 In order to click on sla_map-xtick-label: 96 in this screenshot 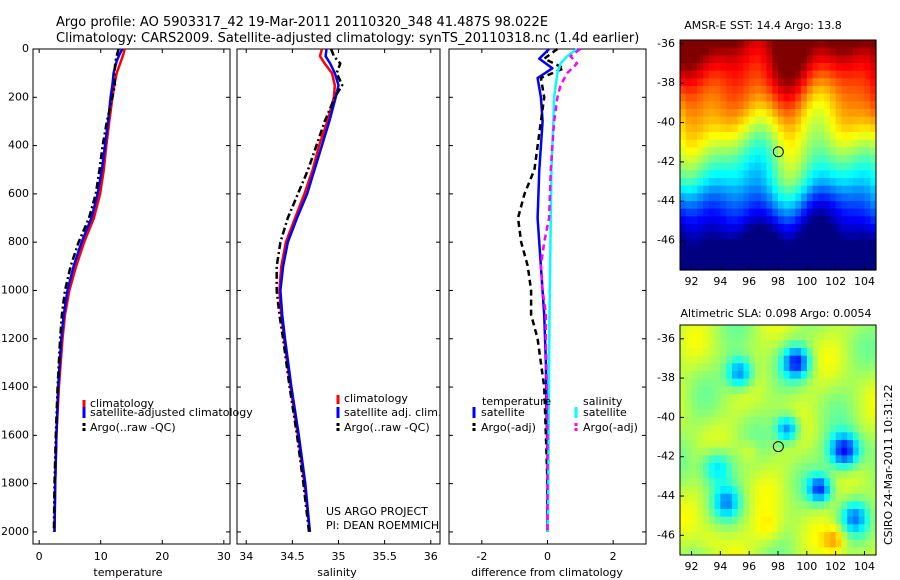, I will do `click(749, 566)`.